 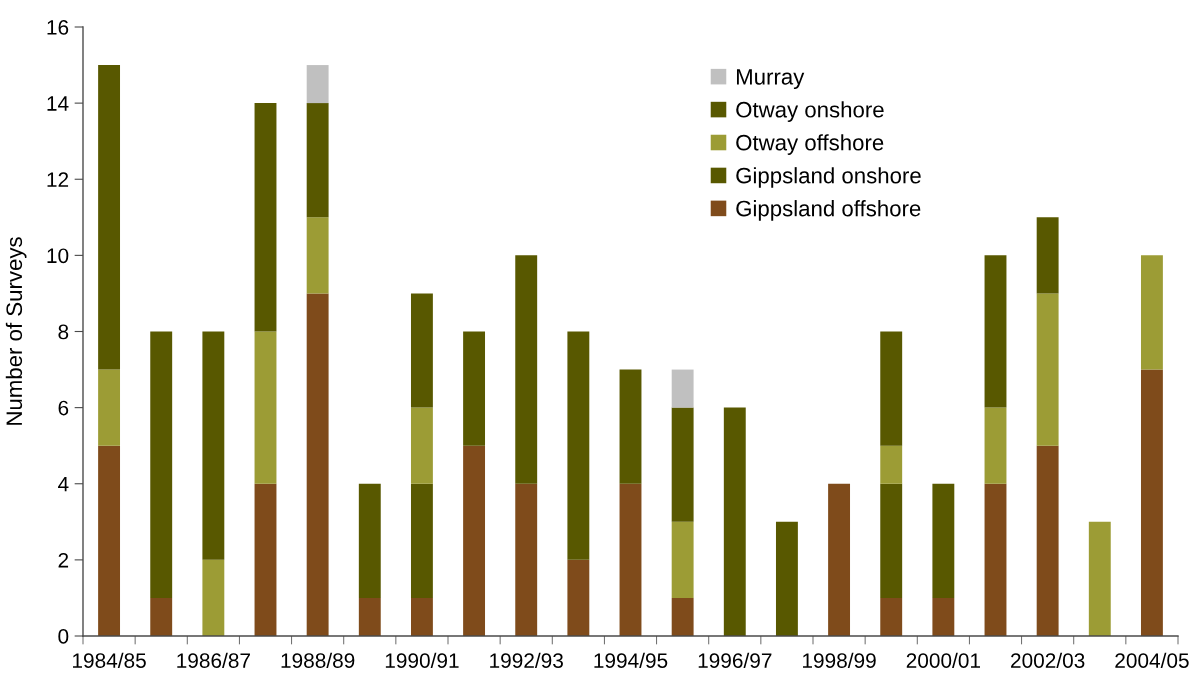 I want to click on legend-label: Murray, so click(x=770, y=79).